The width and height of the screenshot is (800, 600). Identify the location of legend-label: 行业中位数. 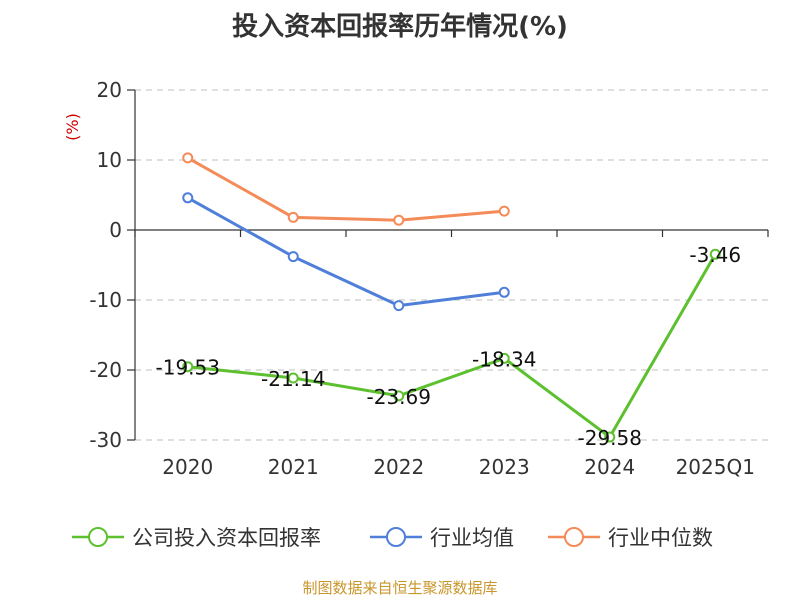
(660, 538).